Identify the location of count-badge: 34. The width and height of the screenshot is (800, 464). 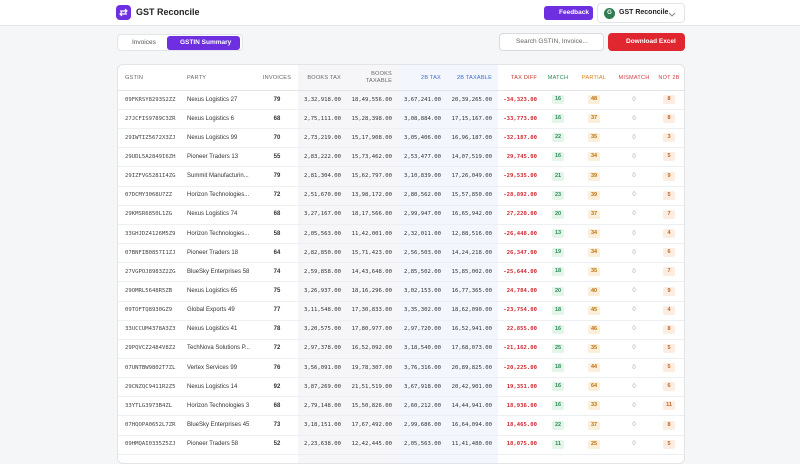
(594, 234).